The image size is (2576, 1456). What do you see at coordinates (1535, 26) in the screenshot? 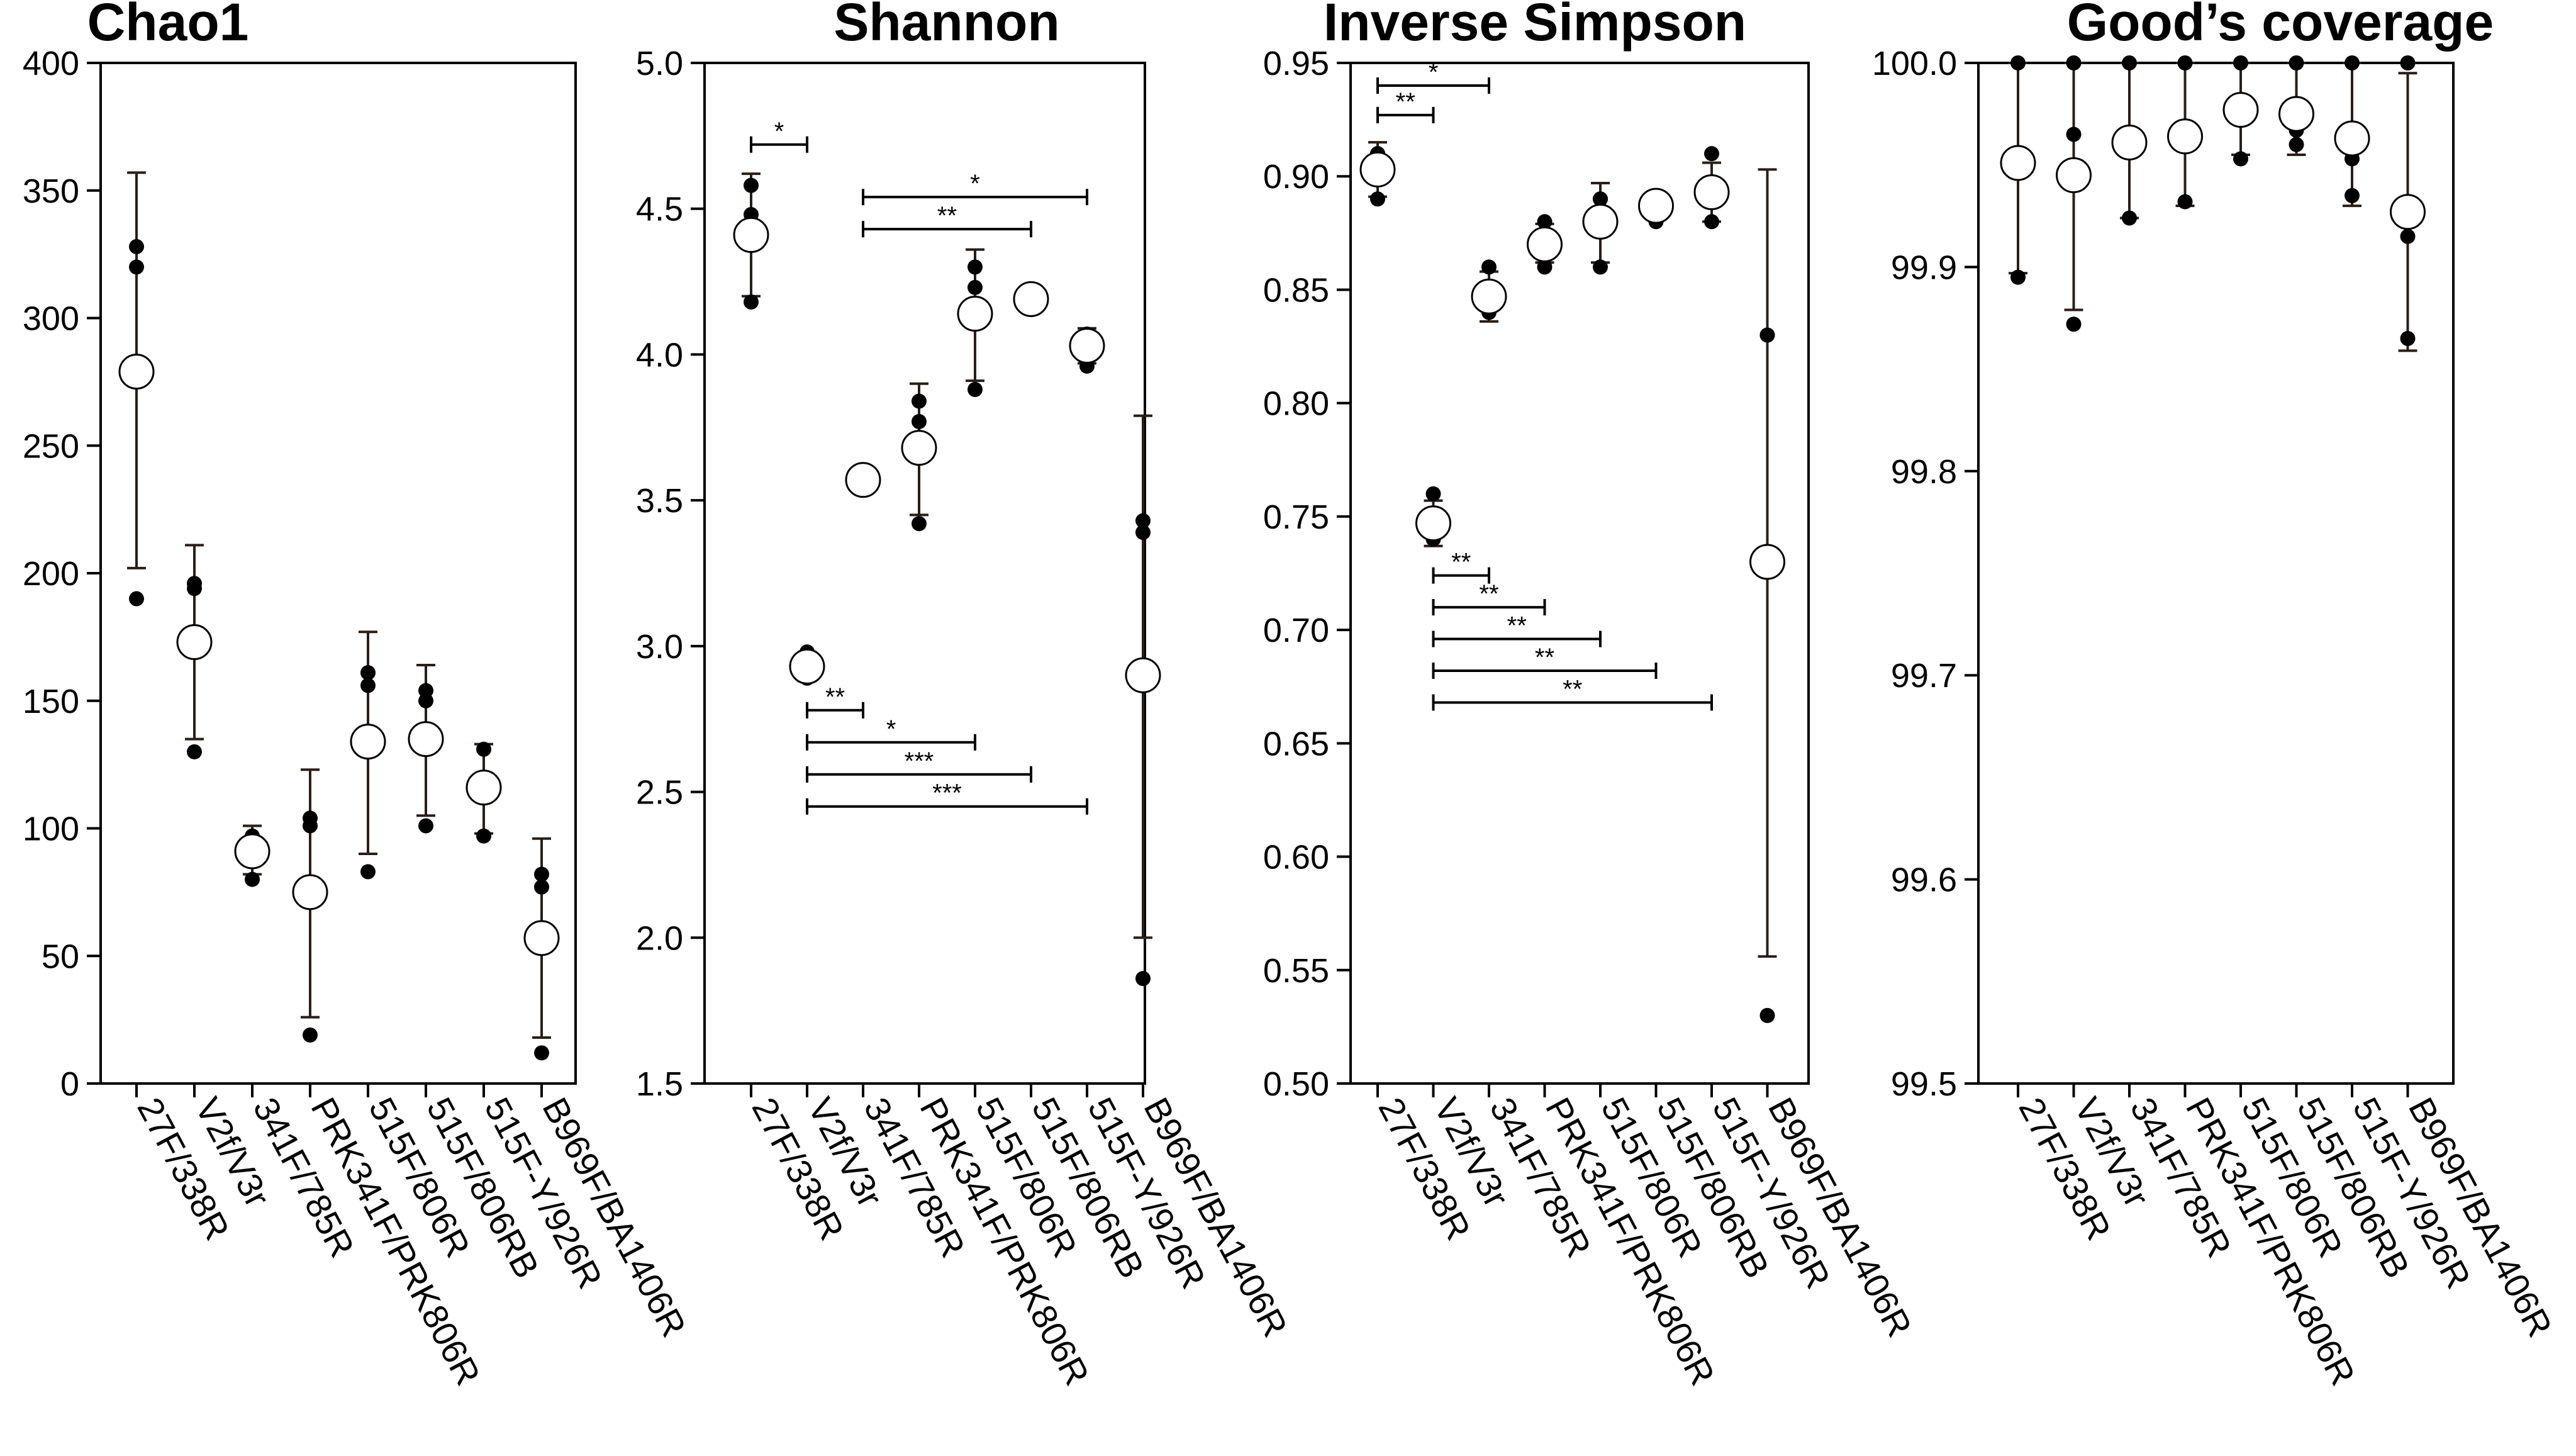
I see `panel-title: Inverse Simpson` at bounding box center [1535, 26].